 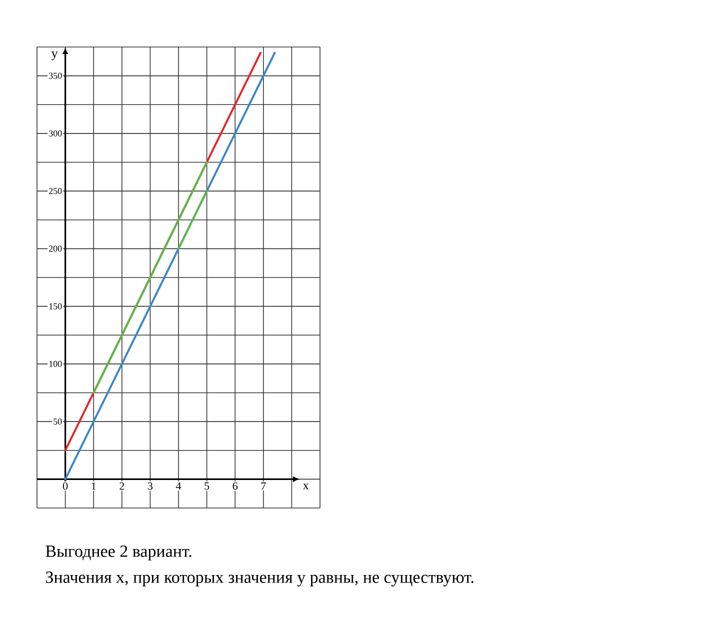 I want to click on x-tick-label: 6, so click(x=235, y=486).